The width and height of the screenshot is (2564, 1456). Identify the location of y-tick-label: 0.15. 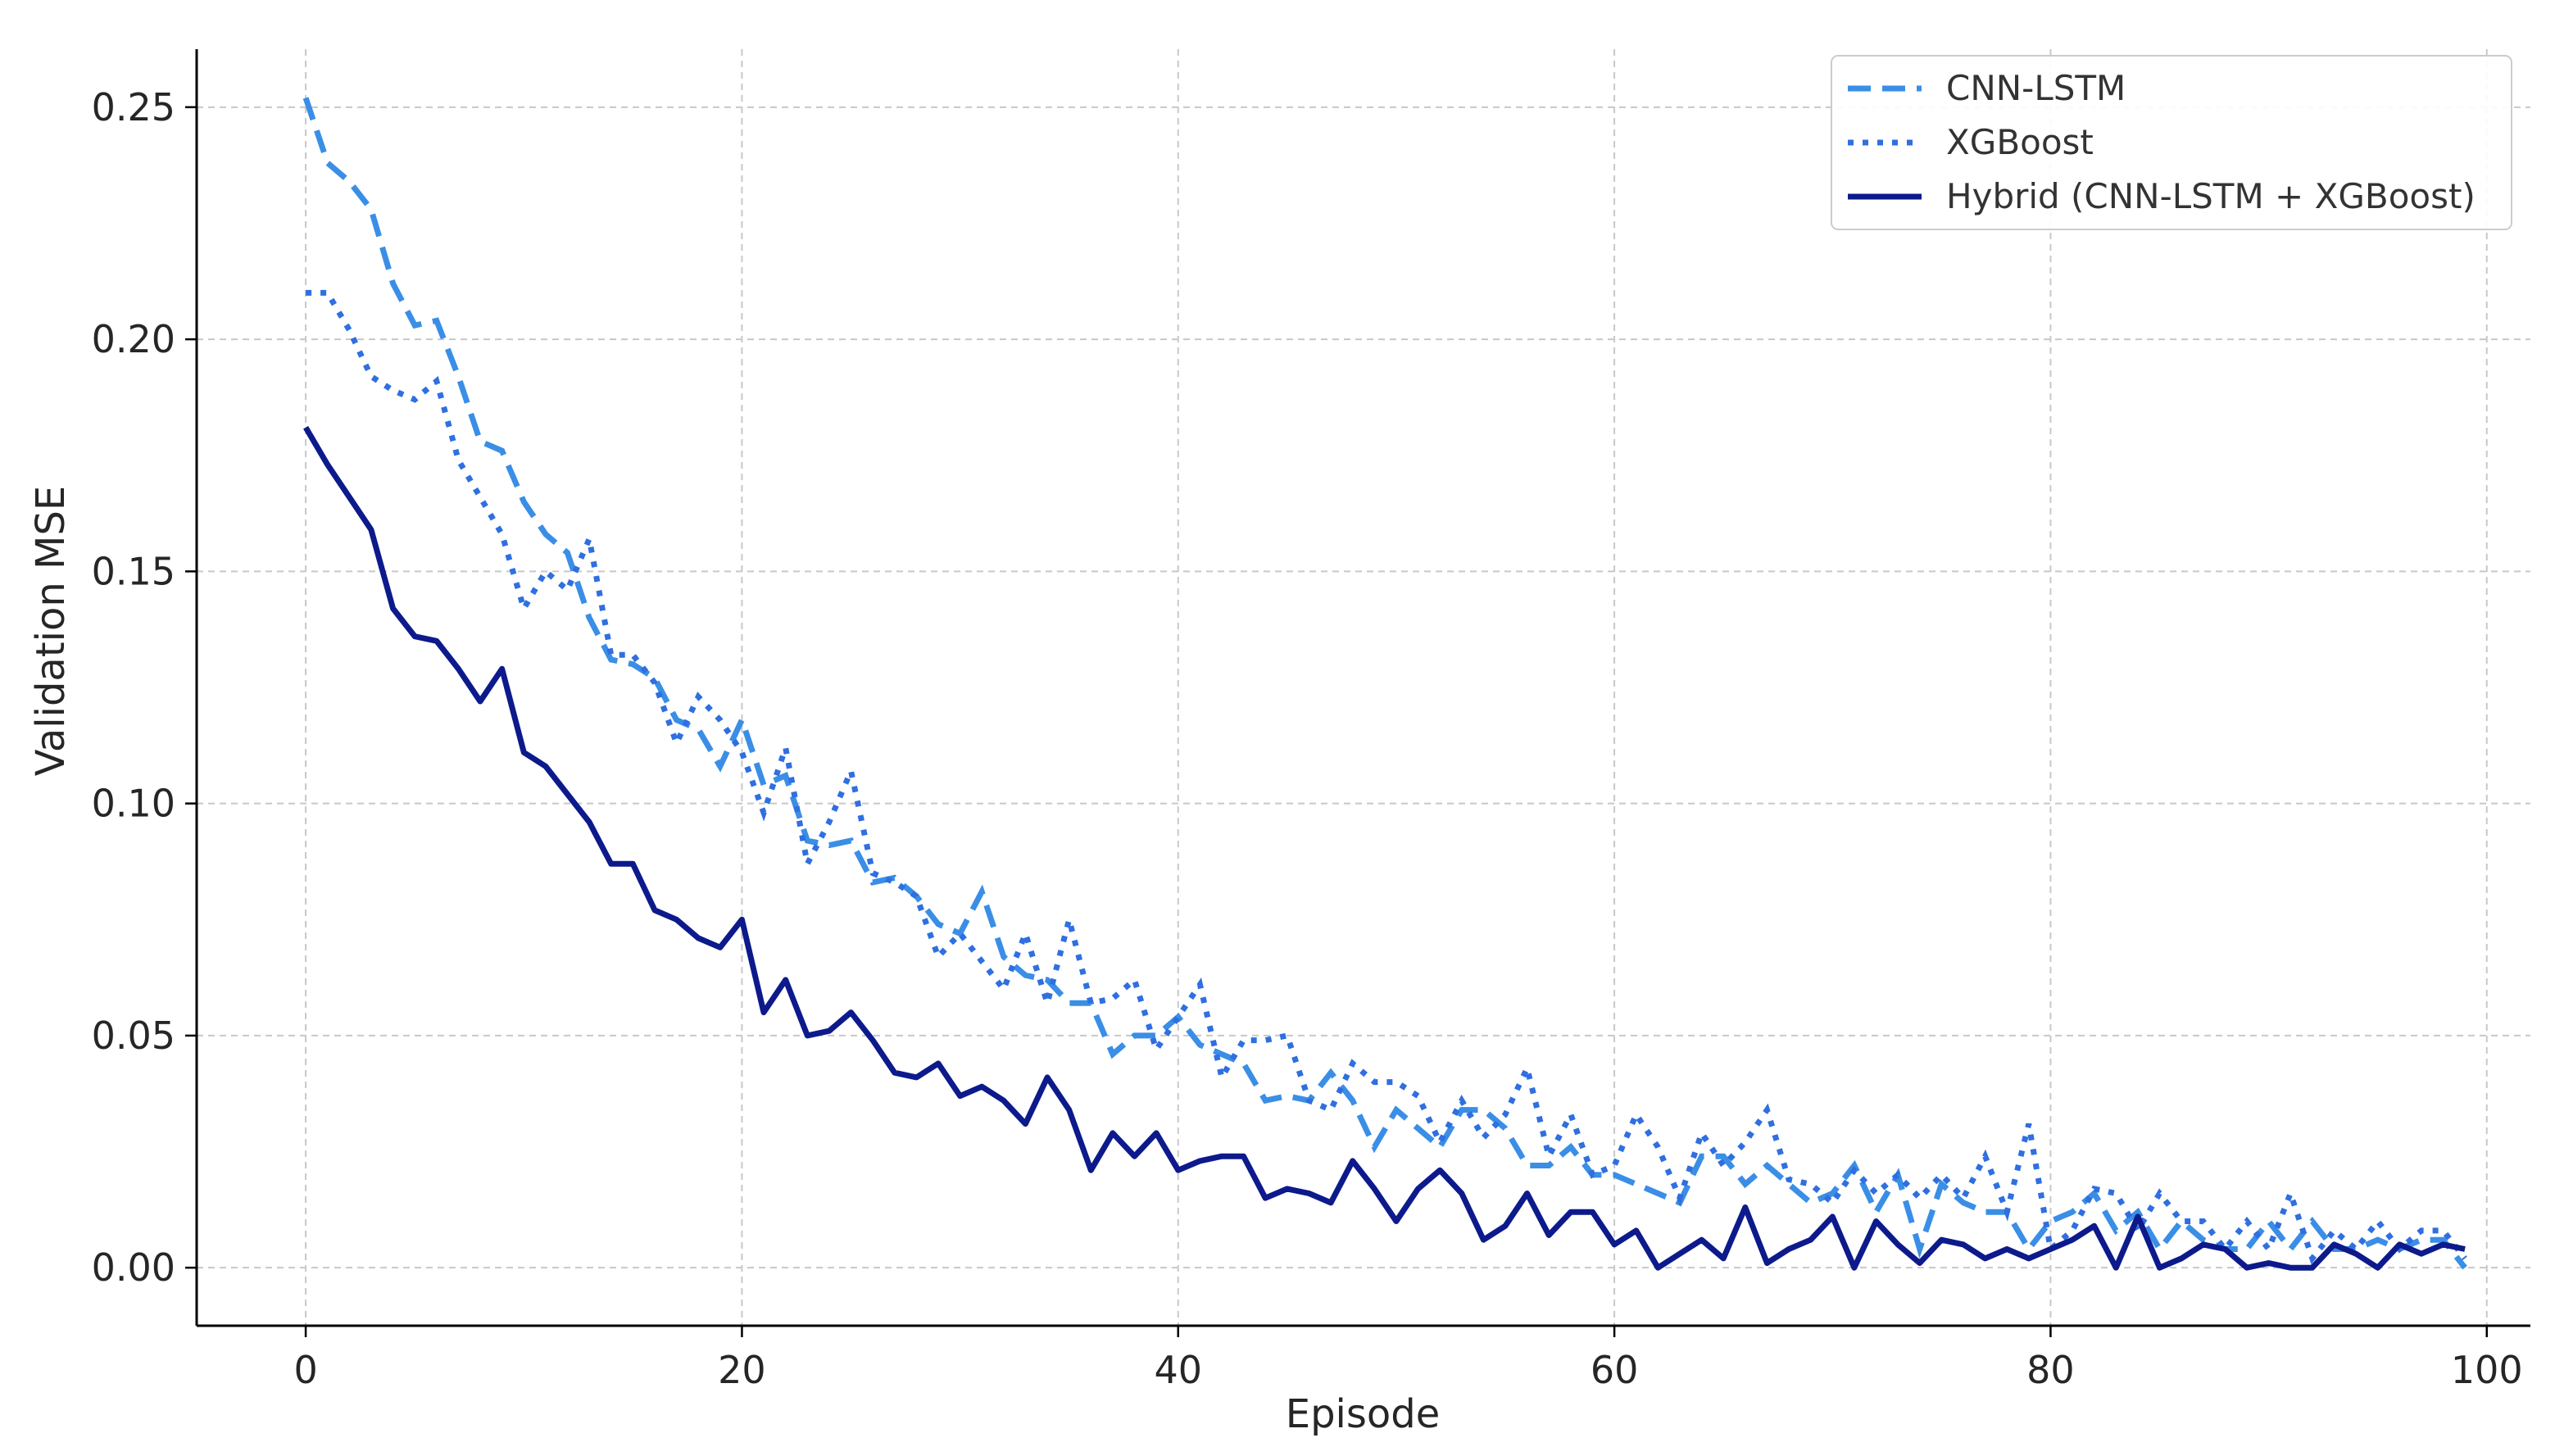
(134, 571).